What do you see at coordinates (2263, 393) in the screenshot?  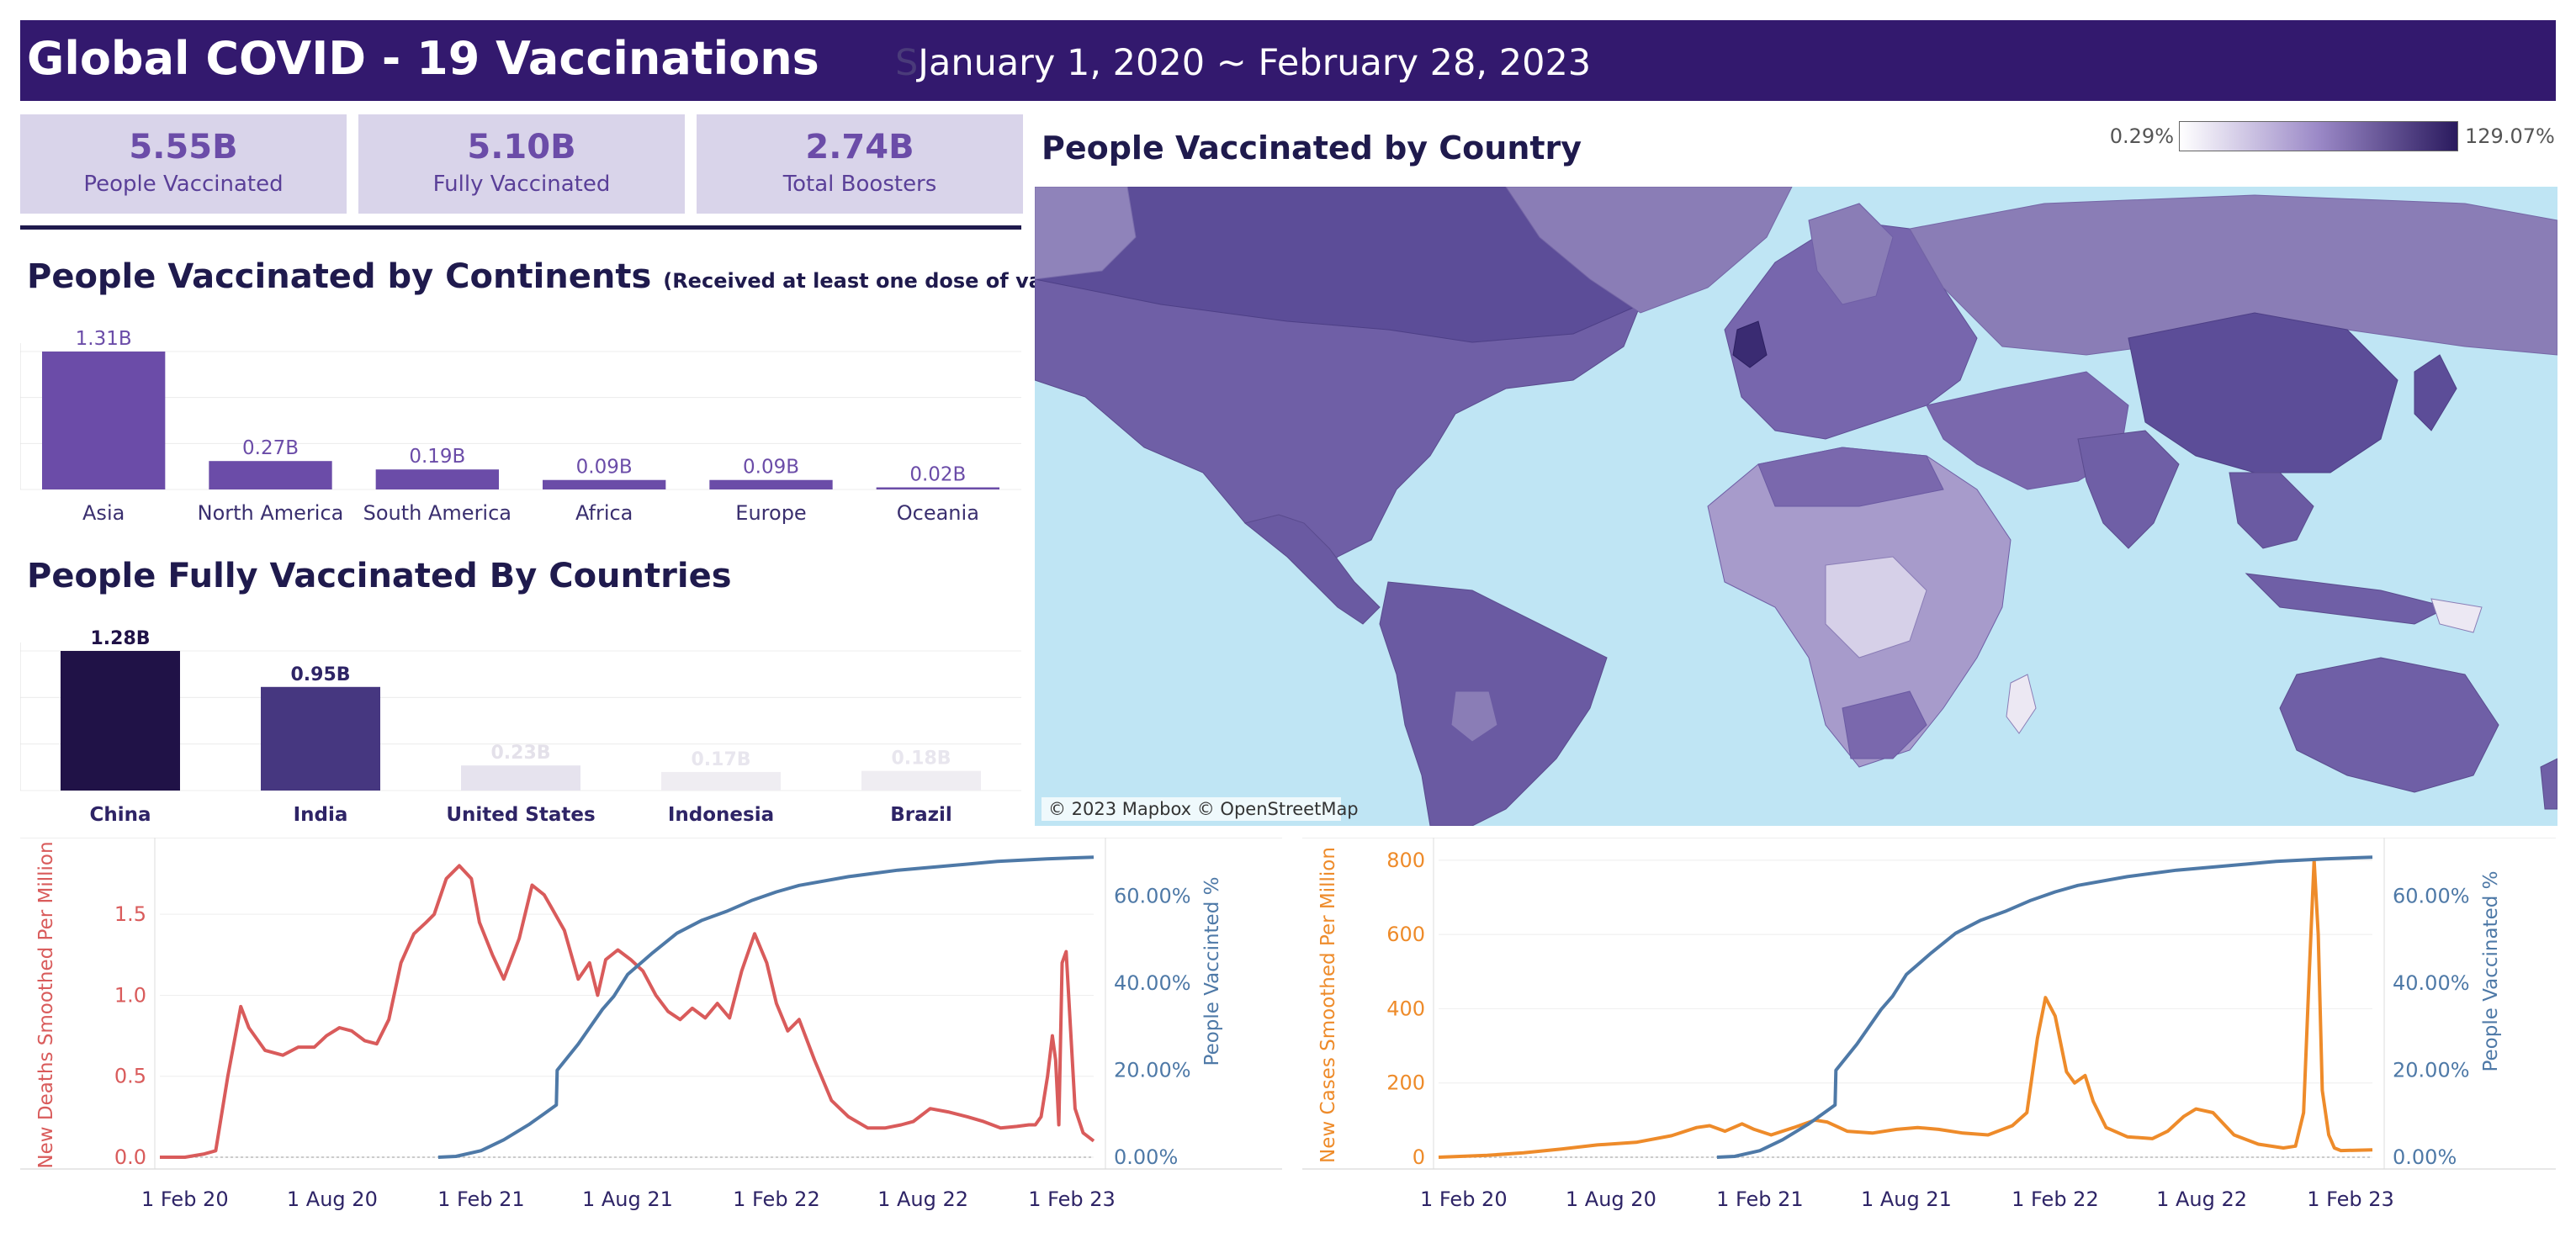 I see `china-region` at bounding box center [2263, 393].